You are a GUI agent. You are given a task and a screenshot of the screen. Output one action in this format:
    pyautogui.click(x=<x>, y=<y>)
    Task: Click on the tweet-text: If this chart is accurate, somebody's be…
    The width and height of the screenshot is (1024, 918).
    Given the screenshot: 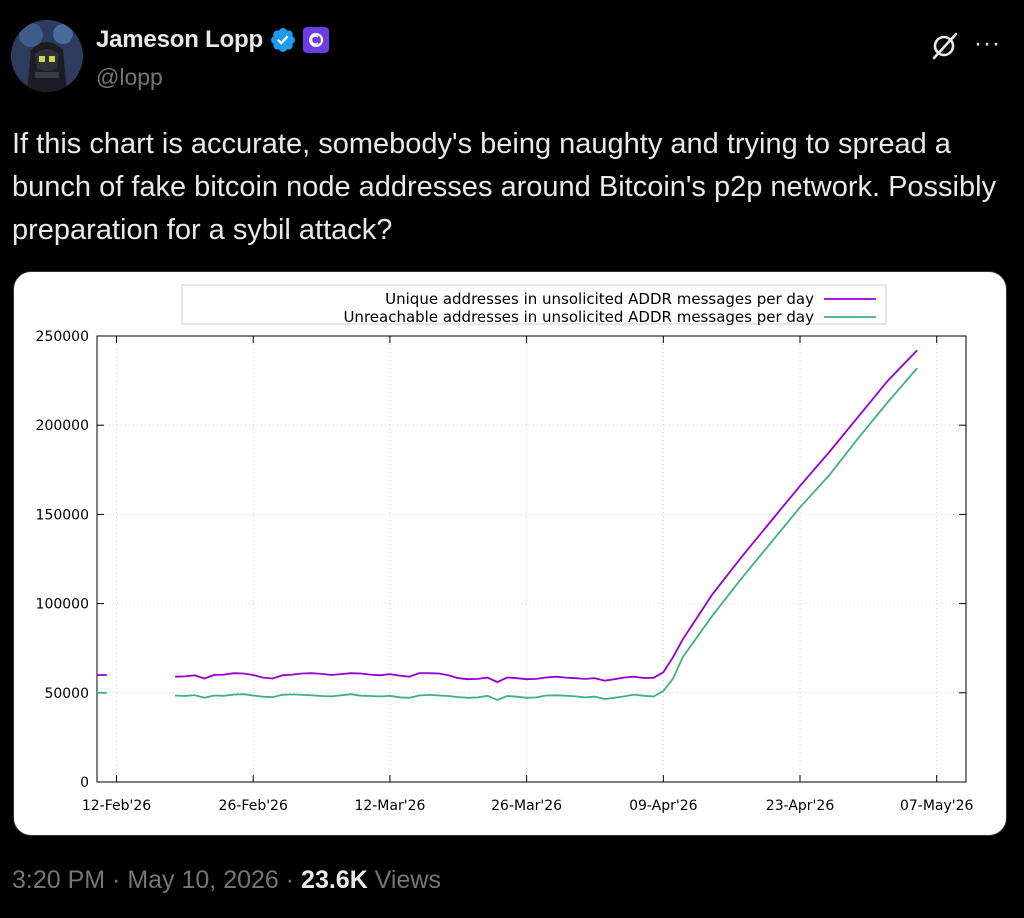 What is the action you would take?
    pyautogui.click(x=504, y=187)
    